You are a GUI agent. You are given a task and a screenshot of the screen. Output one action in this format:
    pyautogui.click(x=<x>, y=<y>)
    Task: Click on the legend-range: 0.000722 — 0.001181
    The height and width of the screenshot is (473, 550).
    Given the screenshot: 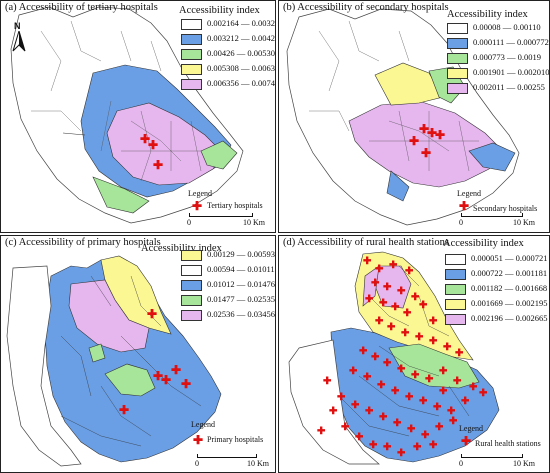 What is the action you would take?
    pyautogui.click(x=509, y=273)
    